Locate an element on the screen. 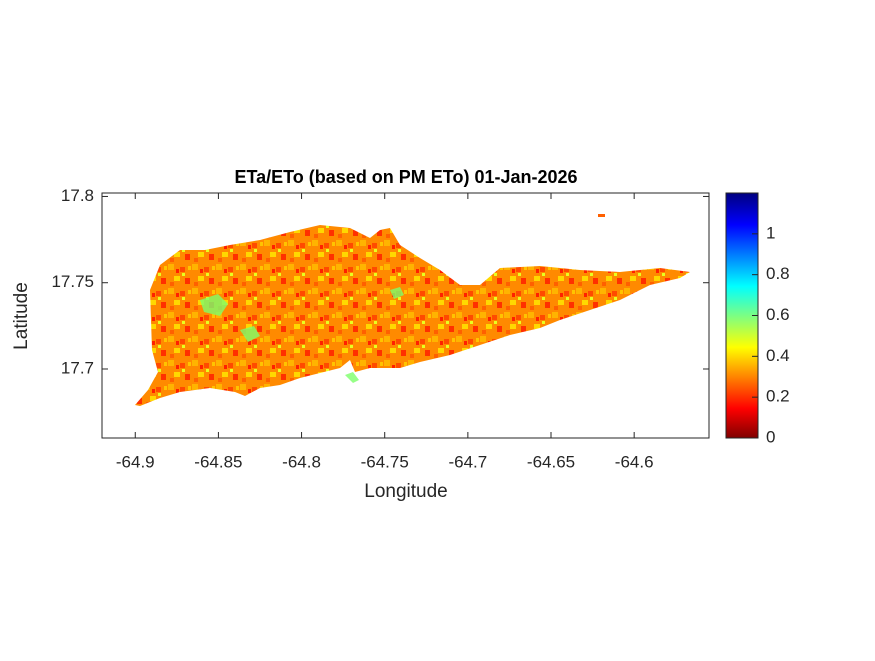 The height and width of the screenshot is (661, 875). colorbar-tick-label: 1 is located at coordinates (770, 232).